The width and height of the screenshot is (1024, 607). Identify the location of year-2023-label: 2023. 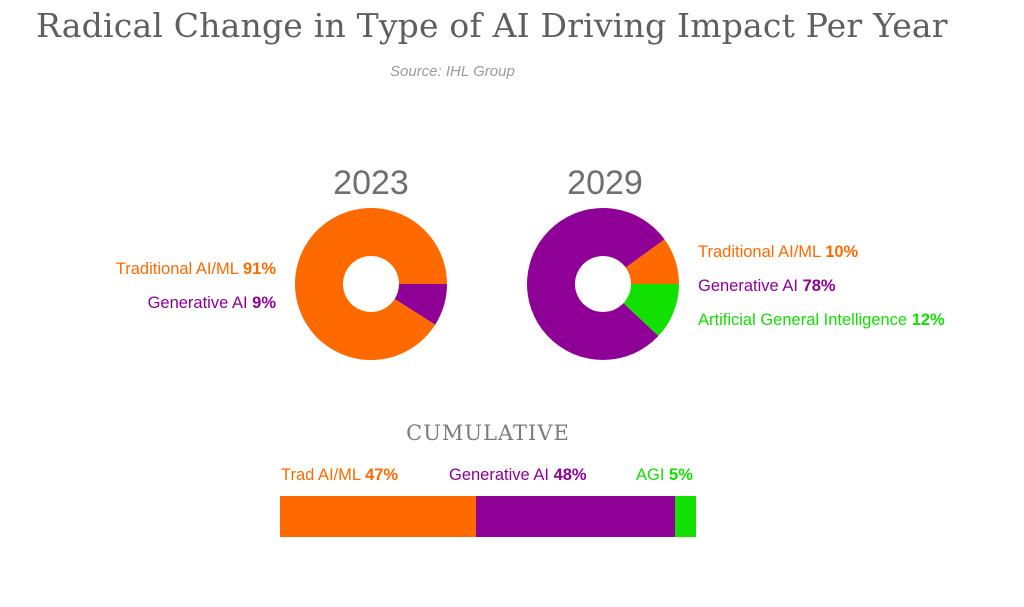
(371, 183).